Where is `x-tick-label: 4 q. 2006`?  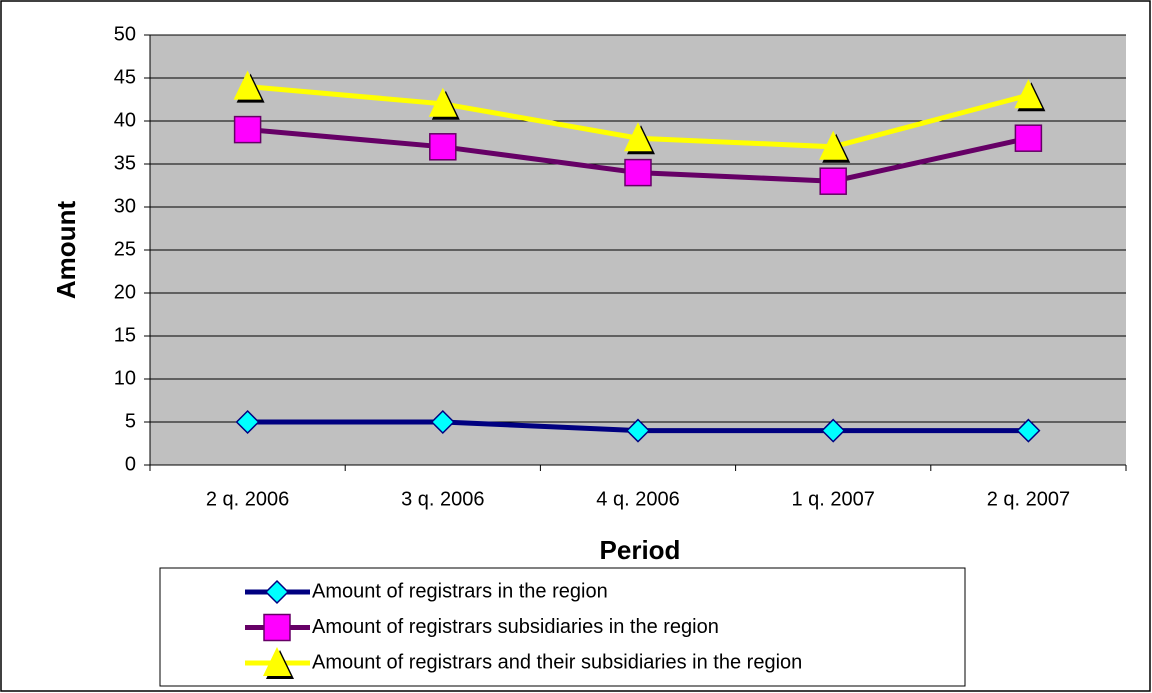 x-tick-label: 4 q. 2006 is located at coordinates (637, 499).